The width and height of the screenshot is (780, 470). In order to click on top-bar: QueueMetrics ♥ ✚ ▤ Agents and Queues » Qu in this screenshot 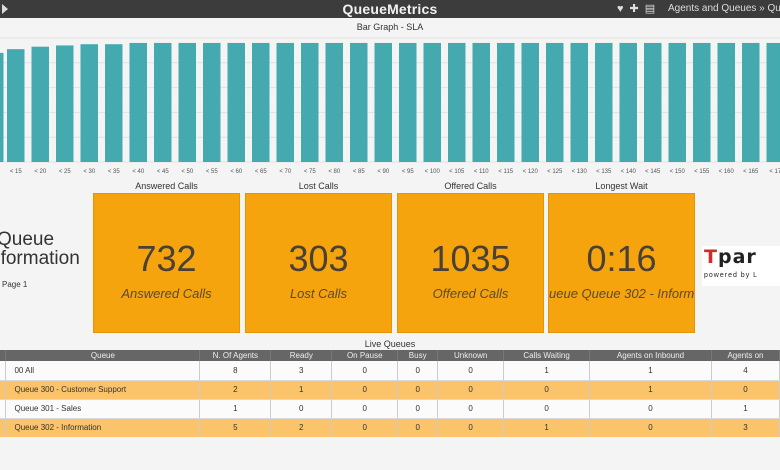, I will do `click(390, 9)`.